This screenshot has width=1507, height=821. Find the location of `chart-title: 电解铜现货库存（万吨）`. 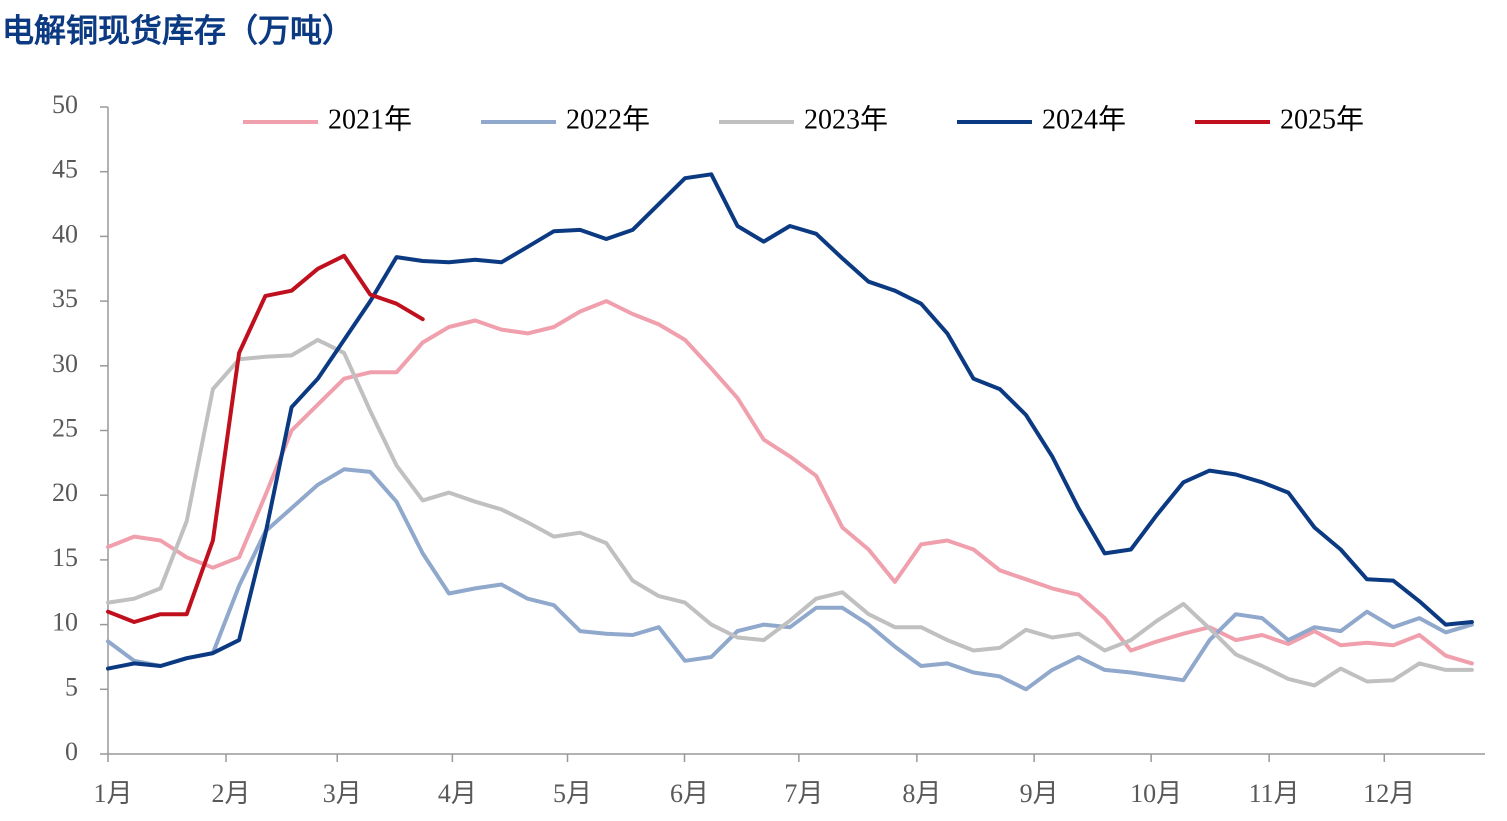

chart-title: 电解铜现货库存（万吨） is located at coordinates (178, 30).